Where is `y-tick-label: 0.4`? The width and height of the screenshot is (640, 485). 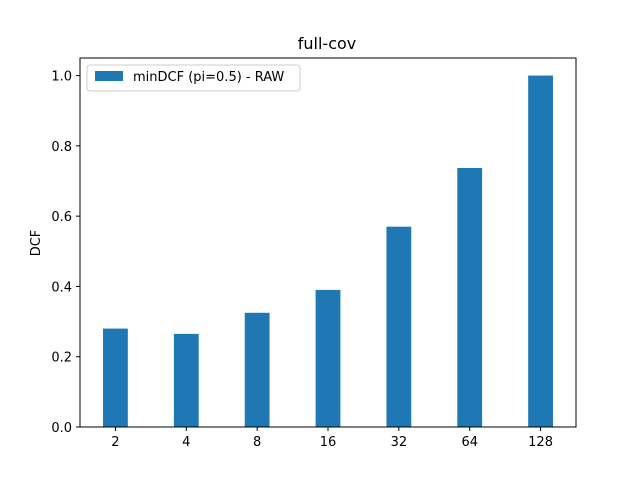
y-tick-label: 0.4 is located at coordinates (61, 287).